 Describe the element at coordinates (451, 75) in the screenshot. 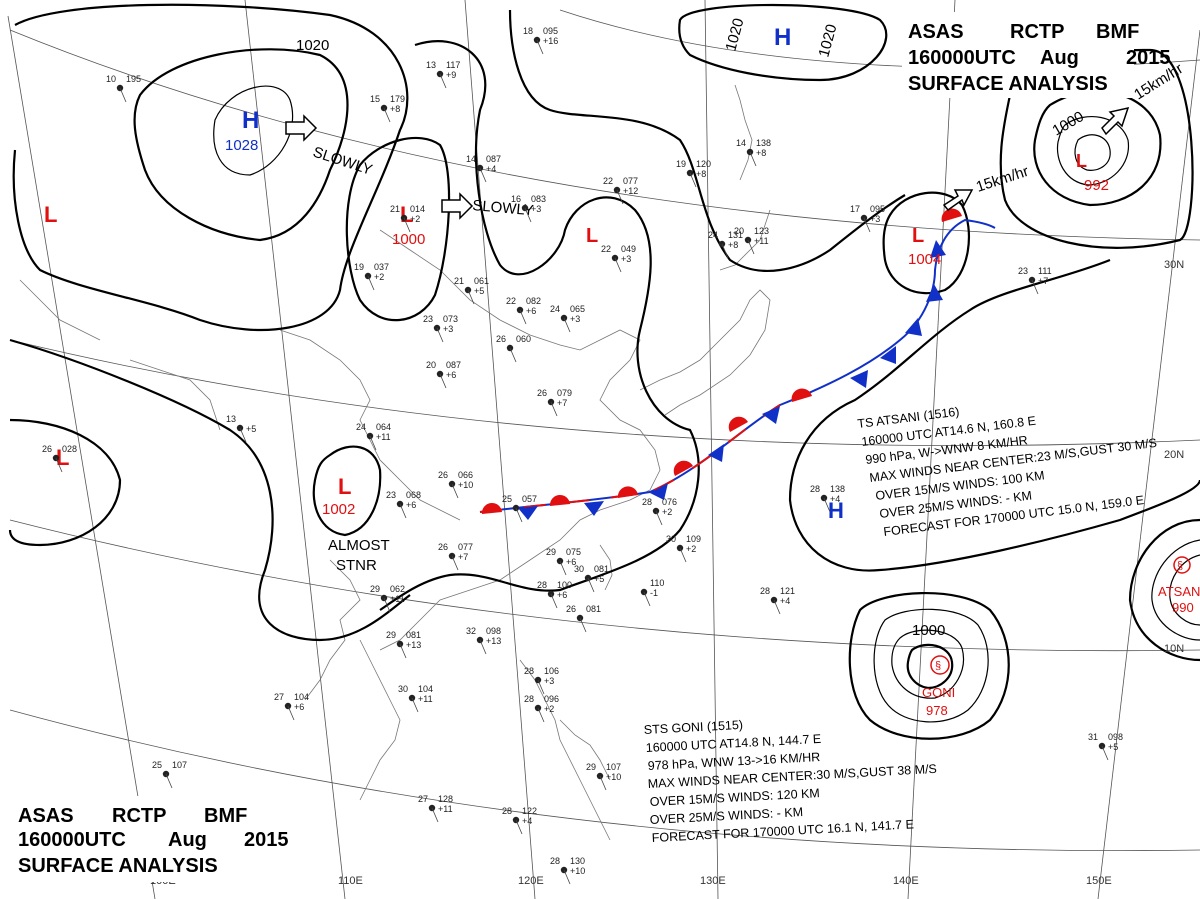

I see `station-tendency: +9` at that location.